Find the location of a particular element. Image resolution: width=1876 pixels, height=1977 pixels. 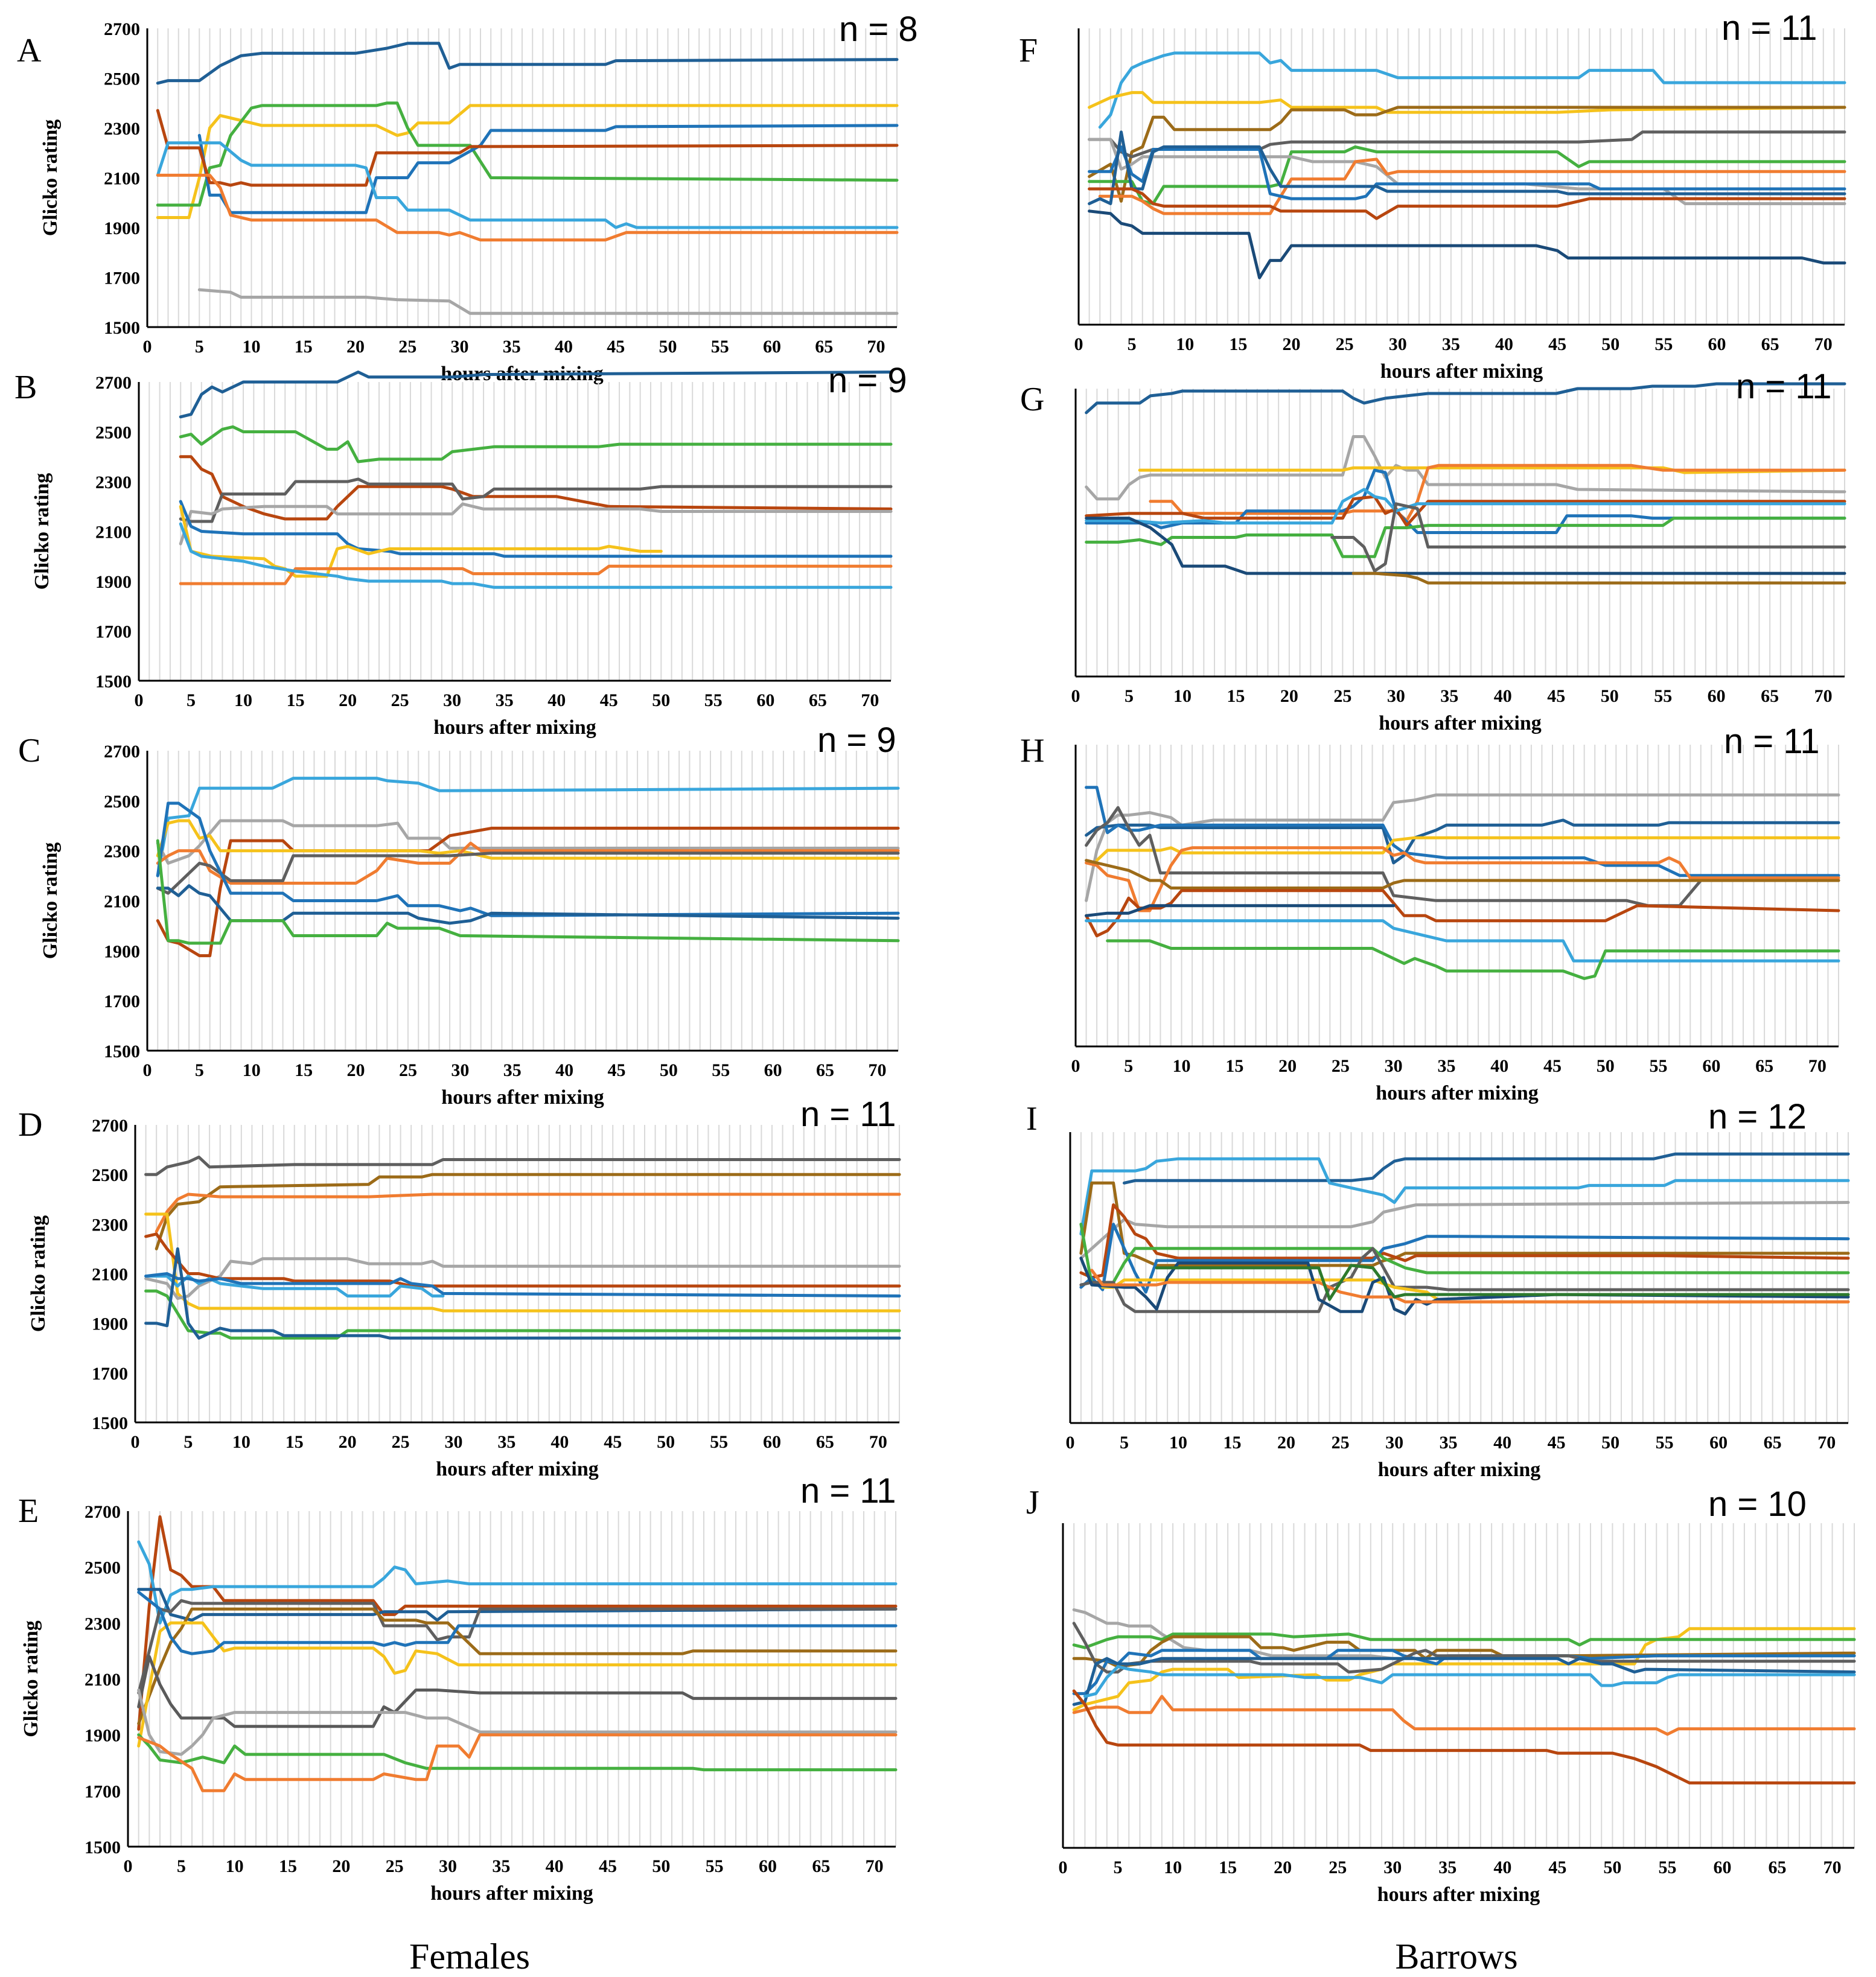

y-tick-label: 1500 is located at coordinates (103, 1848).